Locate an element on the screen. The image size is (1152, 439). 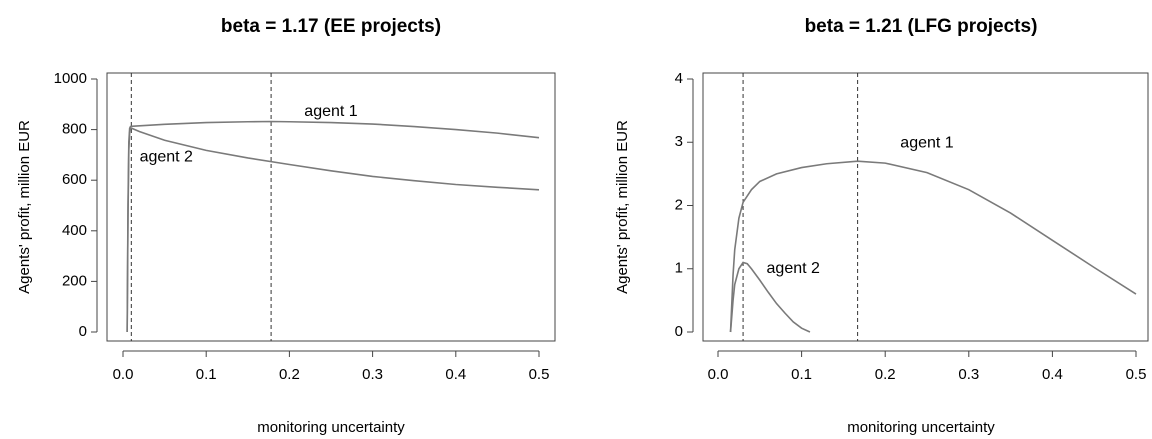
y-tick-label: 600 is located at coordinates (74, 179).